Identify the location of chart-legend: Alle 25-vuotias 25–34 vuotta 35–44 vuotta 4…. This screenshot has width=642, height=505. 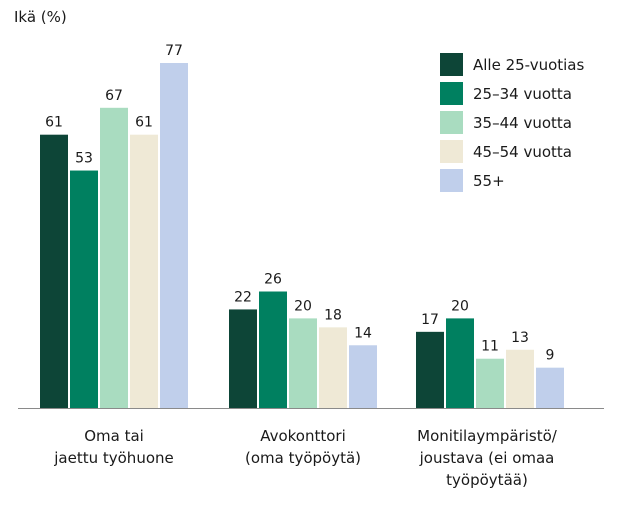
(512, 122).